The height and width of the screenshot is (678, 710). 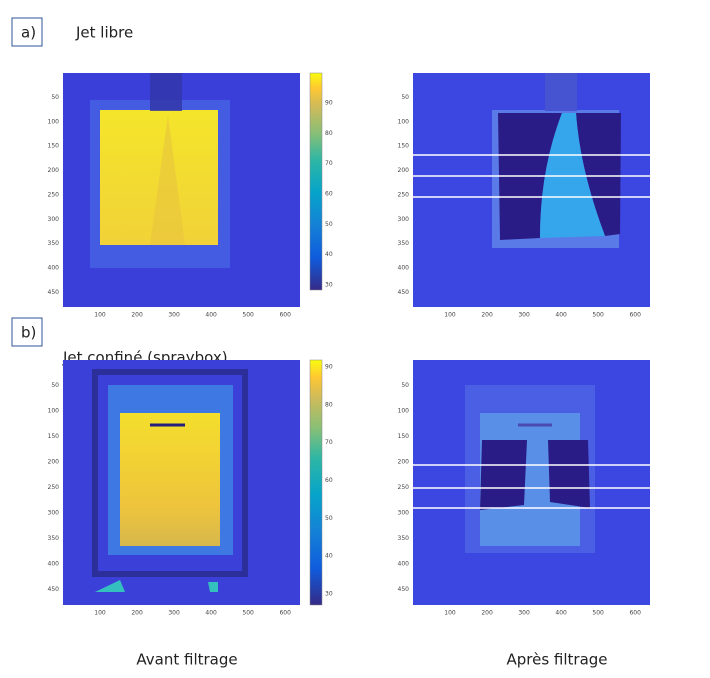 What do you see at coordinates (104, 33) in the screenshot?
I see `panel-title: Jet libre` at bounding box center [104, 33].